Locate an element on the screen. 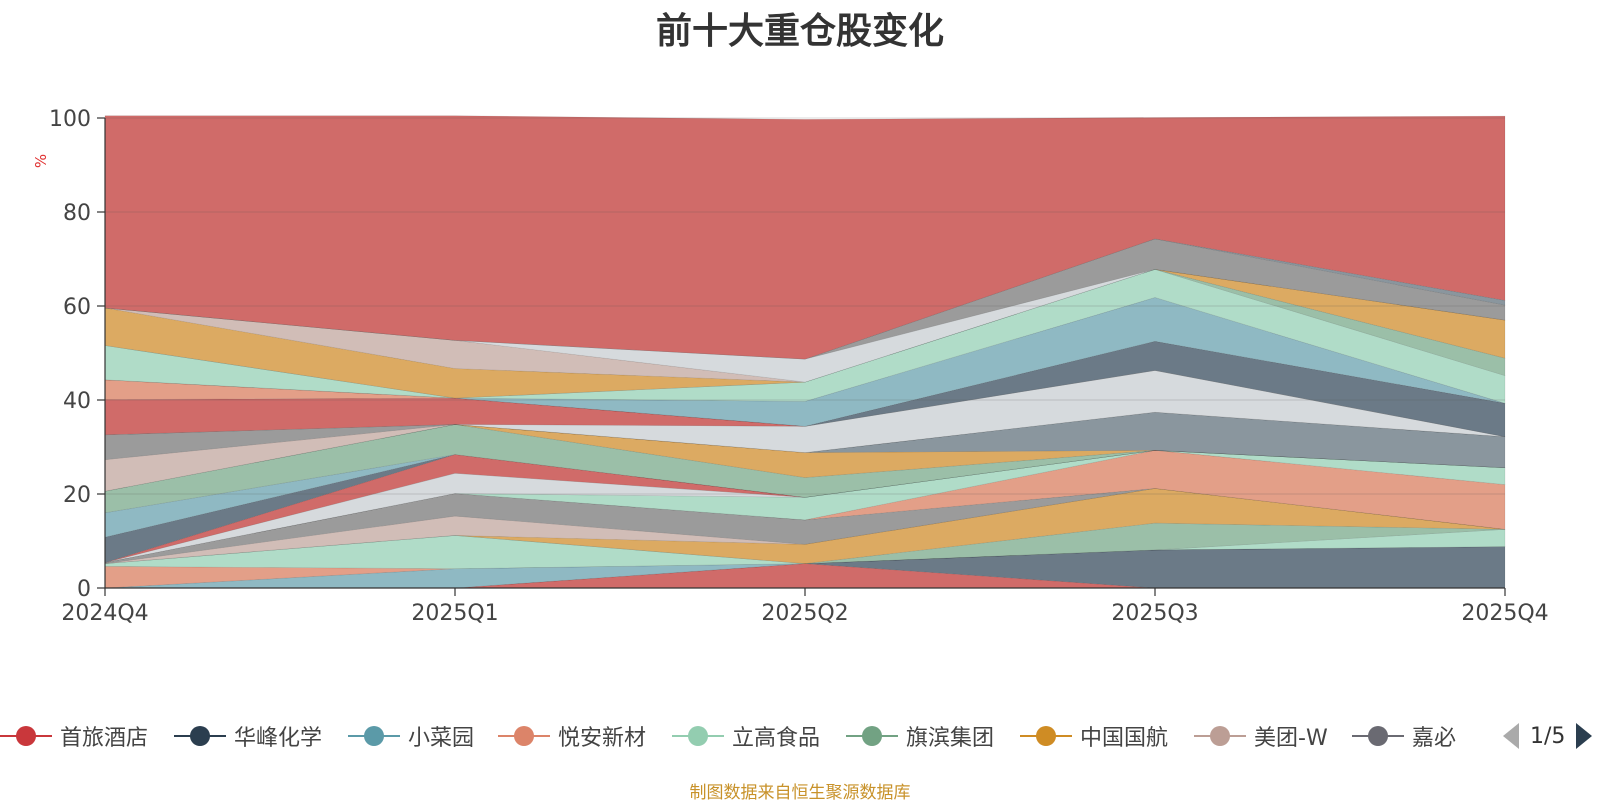 This screenshot has height=803, width=1600. y-tick-label: 20 is located at coordinates (77, 495).